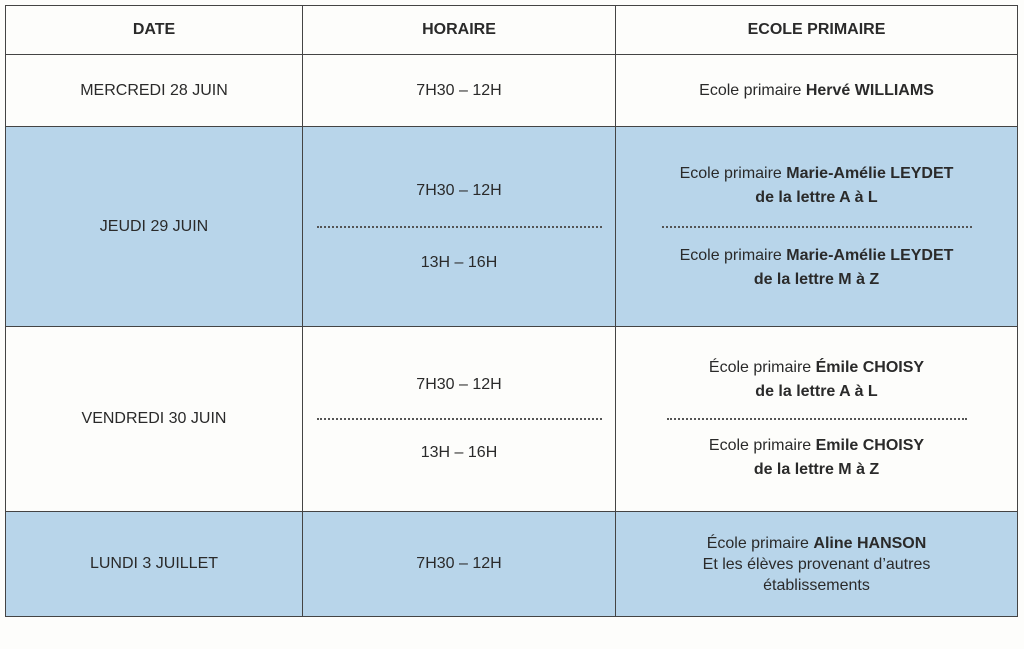 The image size is (1024, 649). What do you see at coordinates (870, 543) in the screenshot?
I see `school-name: Aline HANSON` at bounding box center [870, 543].